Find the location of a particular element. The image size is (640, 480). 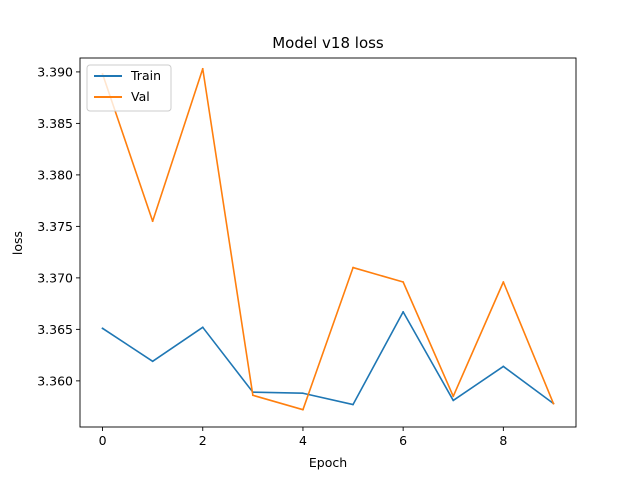

y-tick-label: 3.385 is located at coordinates (55, 123).